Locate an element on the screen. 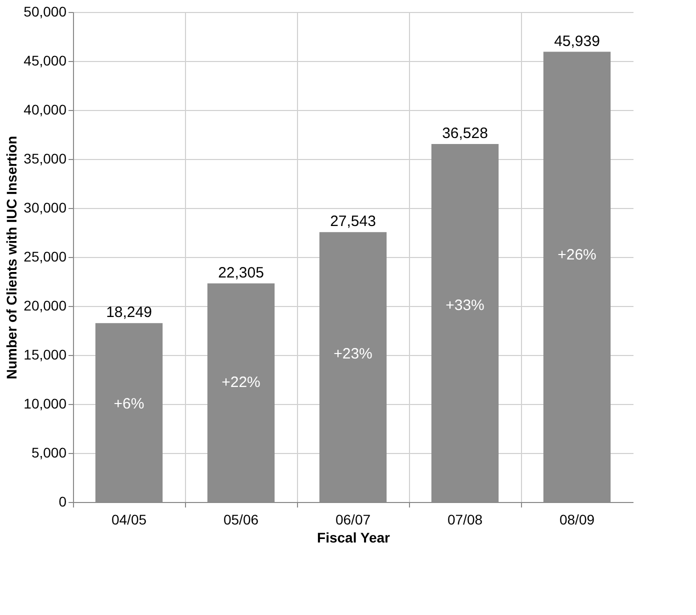 This screenshot has height=615, width=696. annotation: +33% is located at coordinates (465, 305).